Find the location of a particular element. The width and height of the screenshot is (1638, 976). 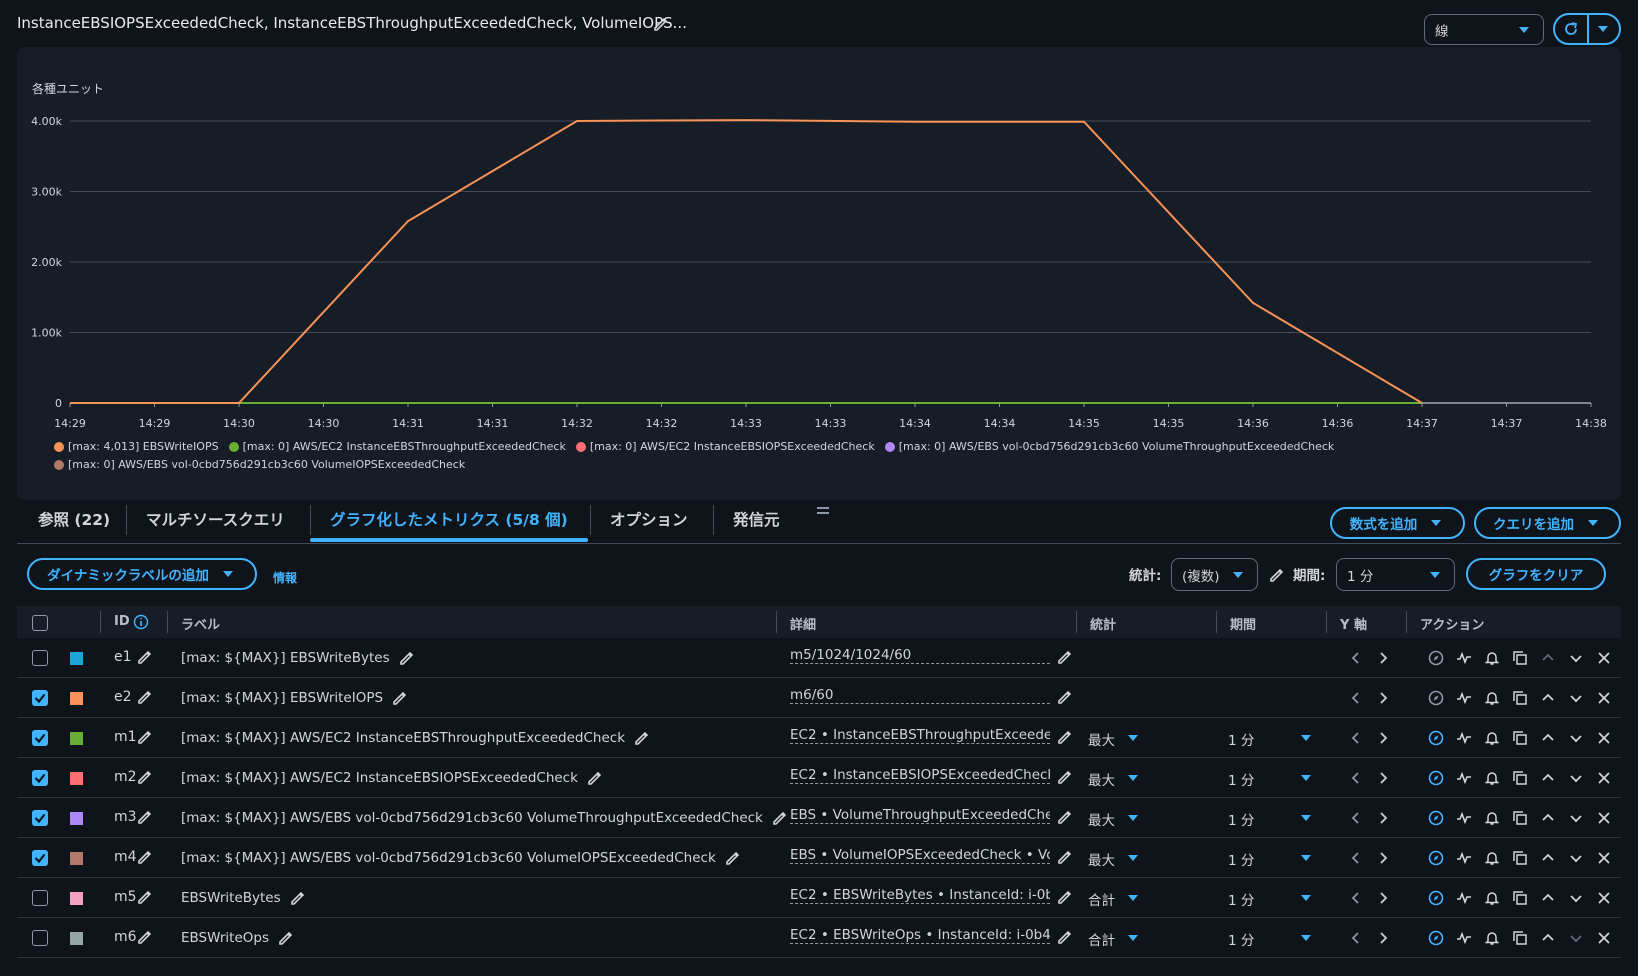

clear-graph-button: グラフをクリア is located at coordinates (1536, 574).